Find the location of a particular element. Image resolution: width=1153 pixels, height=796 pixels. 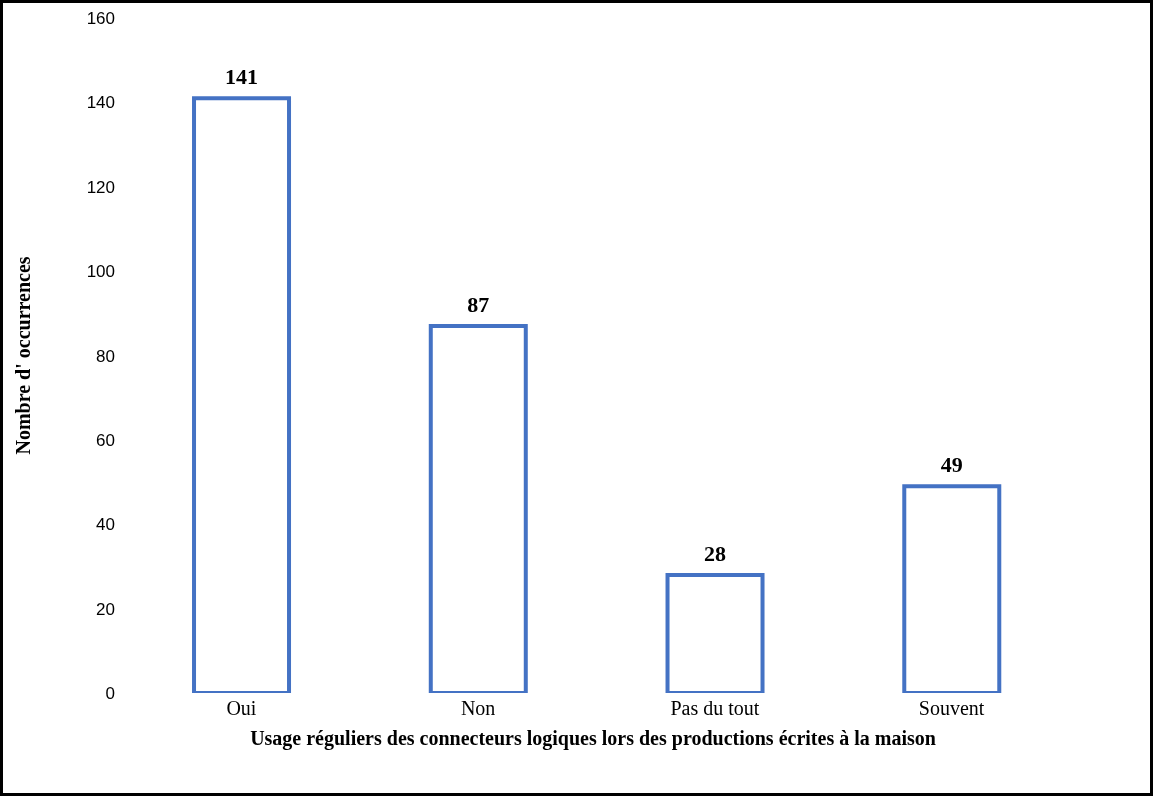

y-tick-label: 160 is located at coordinates (100, 19).